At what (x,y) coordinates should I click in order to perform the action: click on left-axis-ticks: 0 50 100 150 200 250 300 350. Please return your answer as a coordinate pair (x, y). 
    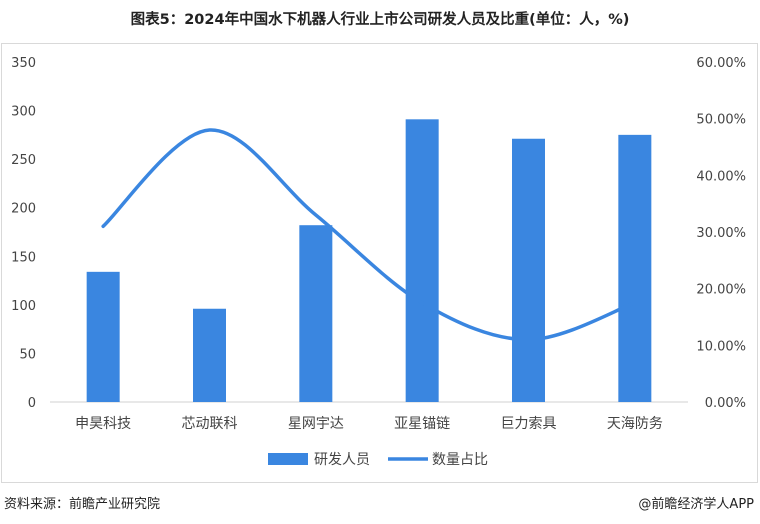
    Looking at the image, I should click on (23, 233).